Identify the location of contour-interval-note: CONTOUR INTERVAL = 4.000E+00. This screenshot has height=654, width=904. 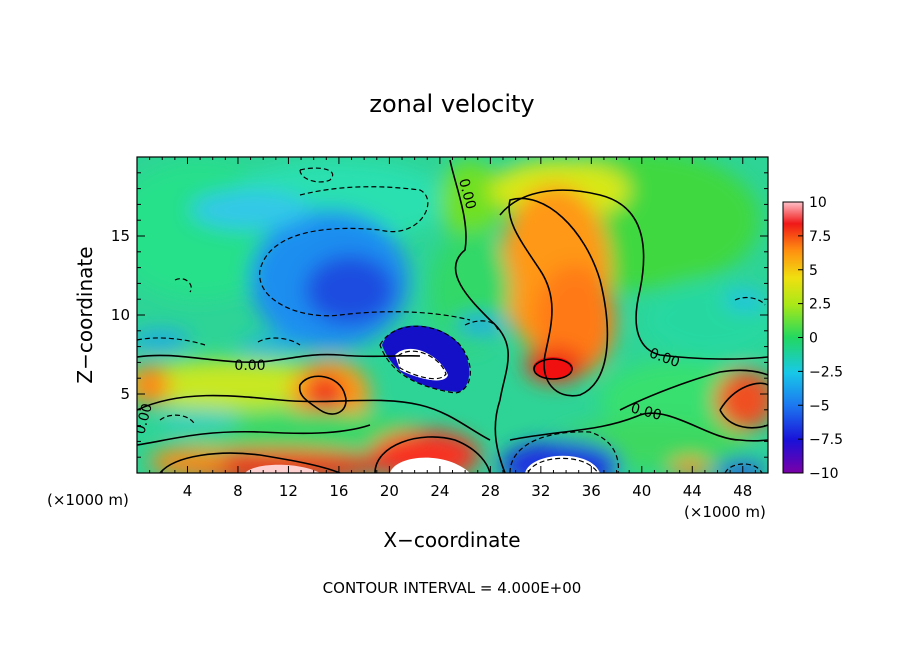
(452, 588).